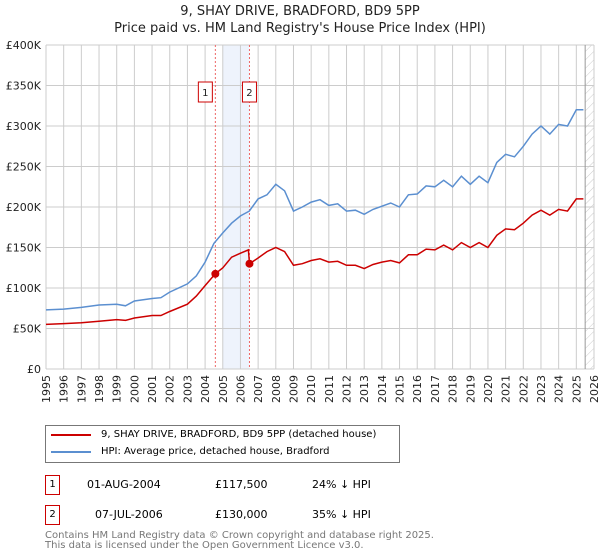 The width and height of the screenshot is (600, 560). What do you see at coordinates (241, 484) in the screenshot?
I see `sale-price: £117,500` at bounding box center [241, 484].